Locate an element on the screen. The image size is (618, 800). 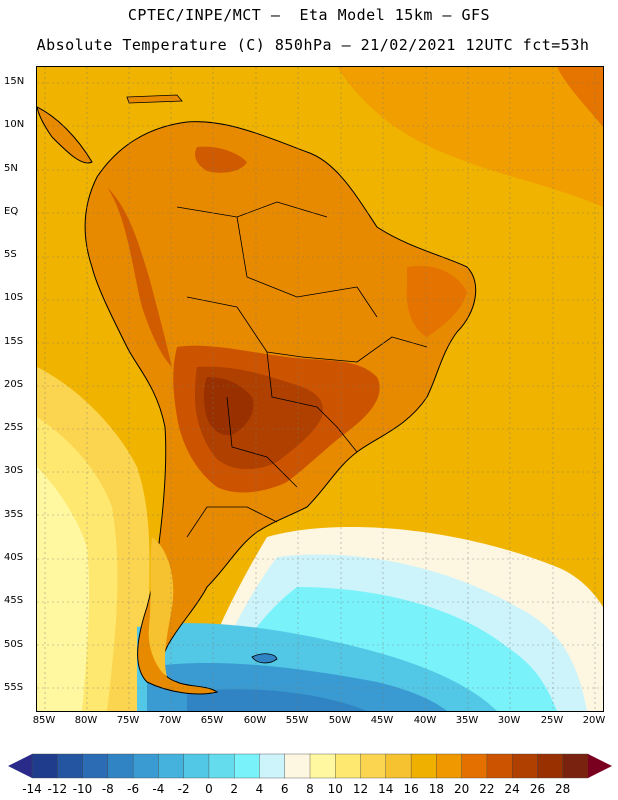
northeast-brazil-warm is located at coordinates (436, 301).